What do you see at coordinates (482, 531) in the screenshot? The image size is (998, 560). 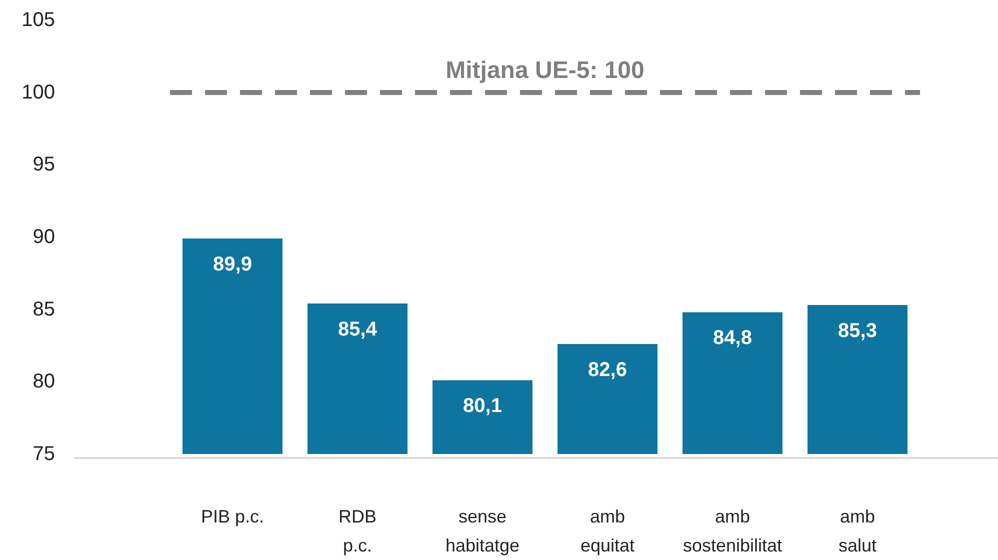 I see `x-tick-label: sense habitatge` at bounding box center [482, 531].